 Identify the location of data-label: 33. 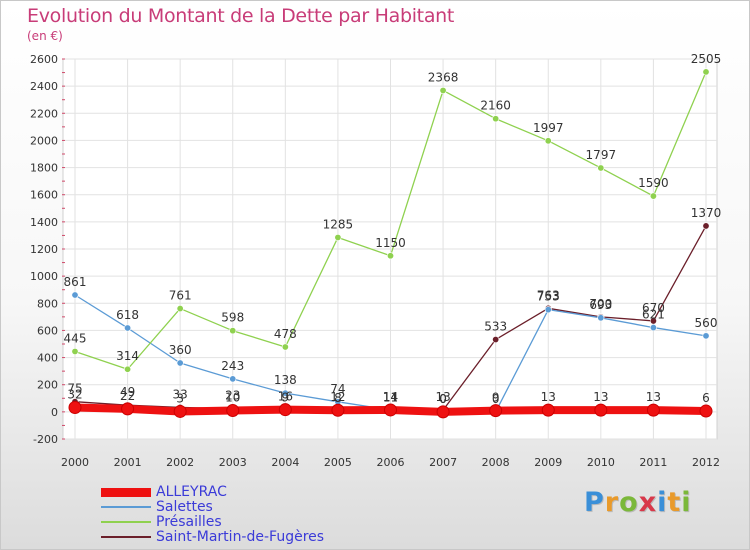
(180, 394).